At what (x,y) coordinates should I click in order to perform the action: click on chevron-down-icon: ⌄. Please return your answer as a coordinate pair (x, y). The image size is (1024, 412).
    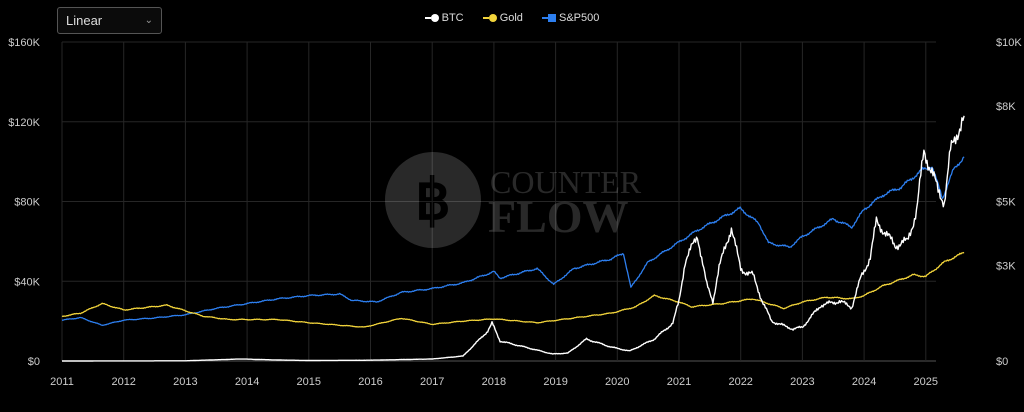
    Looking at the image, I should click on (148, 20).